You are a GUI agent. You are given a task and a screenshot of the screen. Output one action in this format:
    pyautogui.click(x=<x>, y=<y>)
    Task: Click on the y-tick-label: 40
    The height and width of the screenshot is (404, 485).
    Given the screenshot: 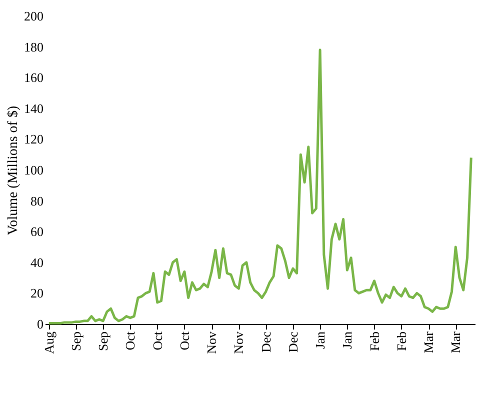 What is the action you would take?
    pyautogui.click(x=37, y=262)
    